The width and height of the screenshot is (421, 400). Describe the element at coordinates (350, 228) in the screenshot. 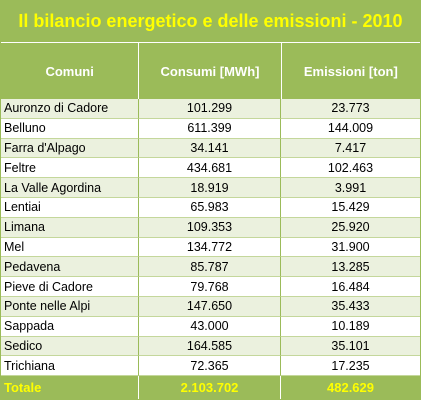

I see `cell-emissioni: 25.920` at that location.